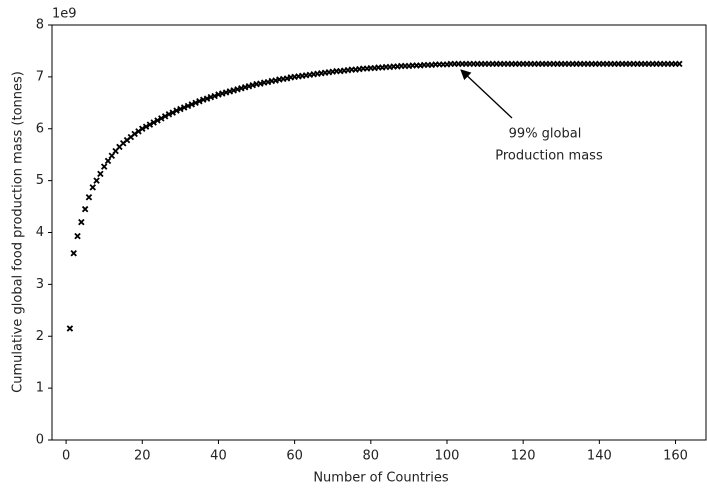 The height and width of the screenshot is (496, 707). Describe the element at coordinates (381, 478) in the screenshot. I see `x-axis-label: Number of Countries` at that location.